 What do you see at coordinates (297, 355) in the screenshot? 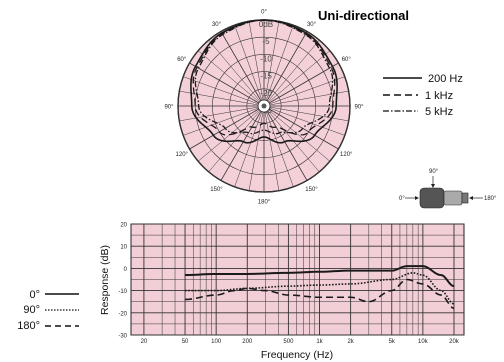
I see `freq-xlabel: Frequency (Hz)` at bounding box center [297, 355].